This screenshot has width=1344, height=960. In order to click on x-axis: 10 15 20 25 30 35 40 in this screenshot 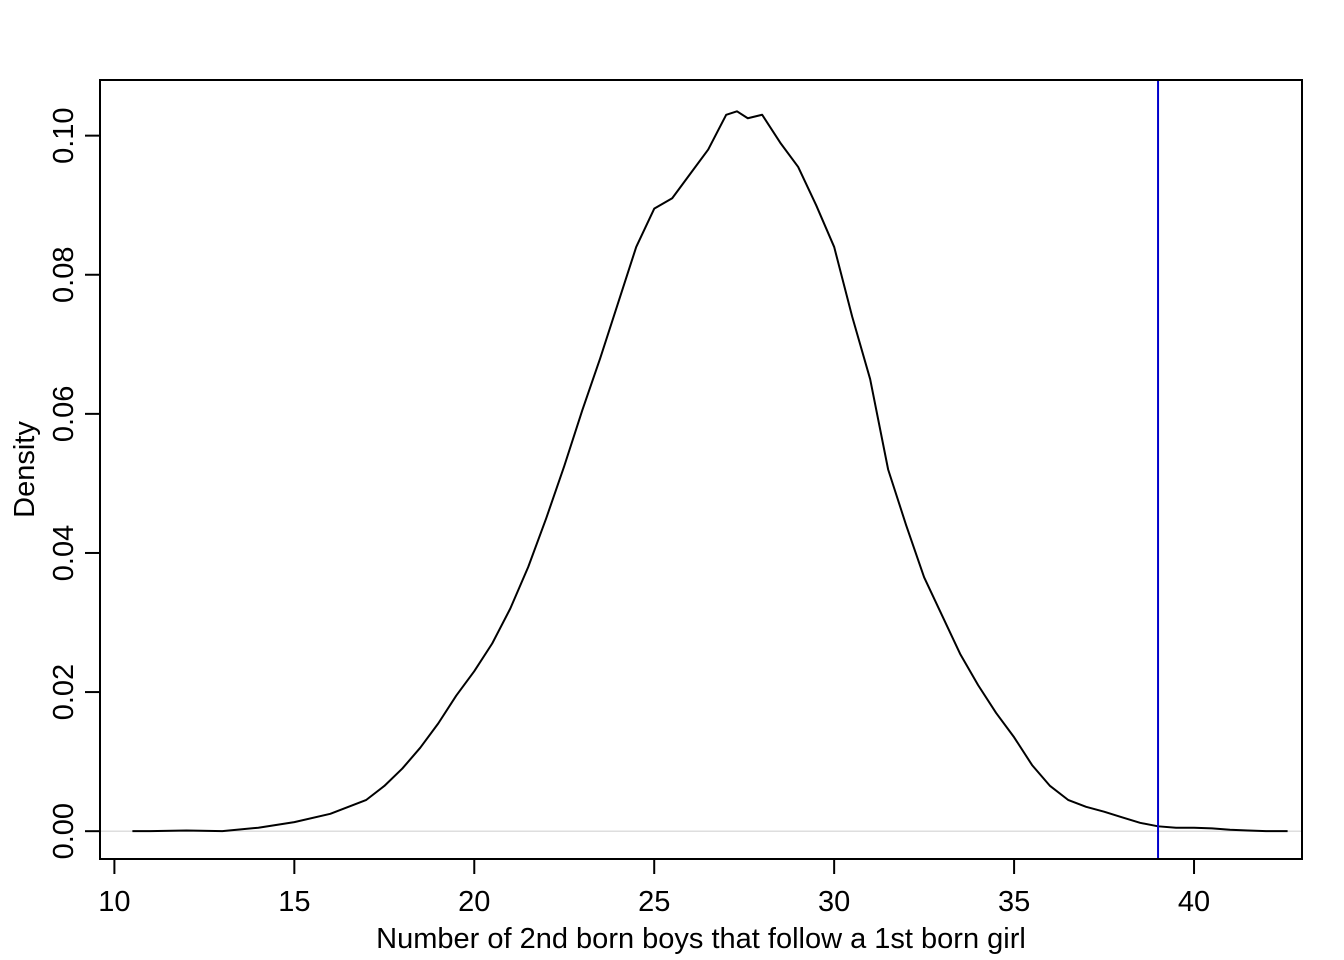, I will do `click(654, 888)`.